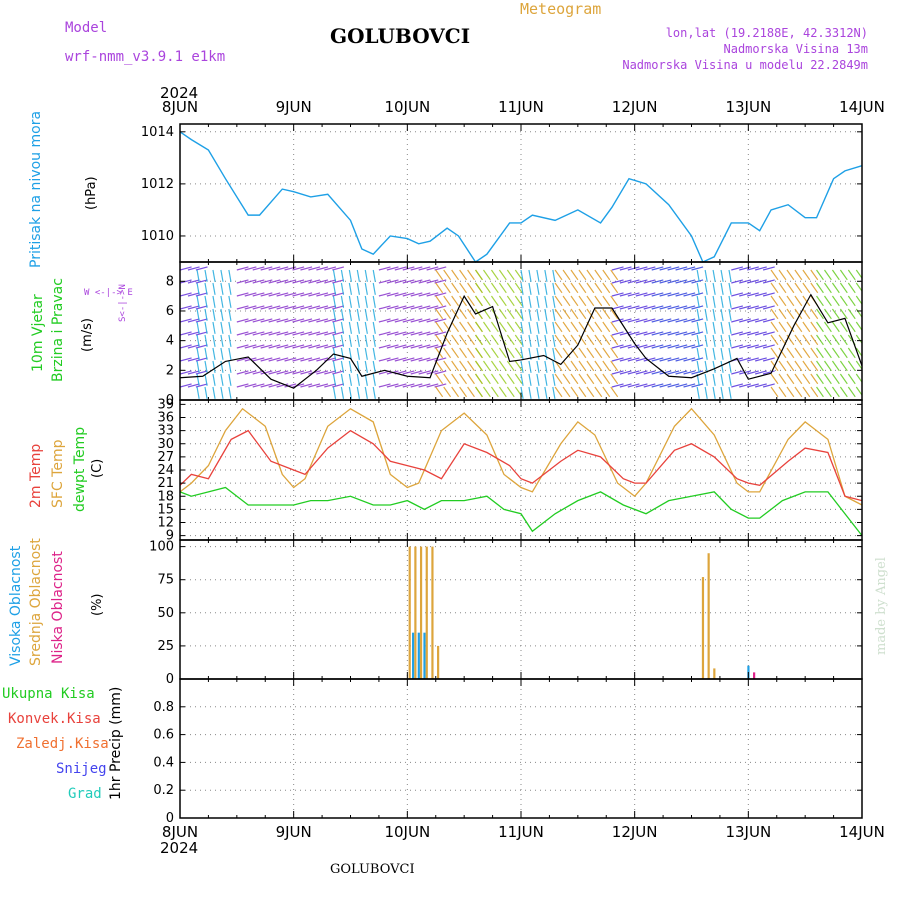 This screenshot has width=900, height=900. I want to click on y-tick-label: 0, so click(170, 679).